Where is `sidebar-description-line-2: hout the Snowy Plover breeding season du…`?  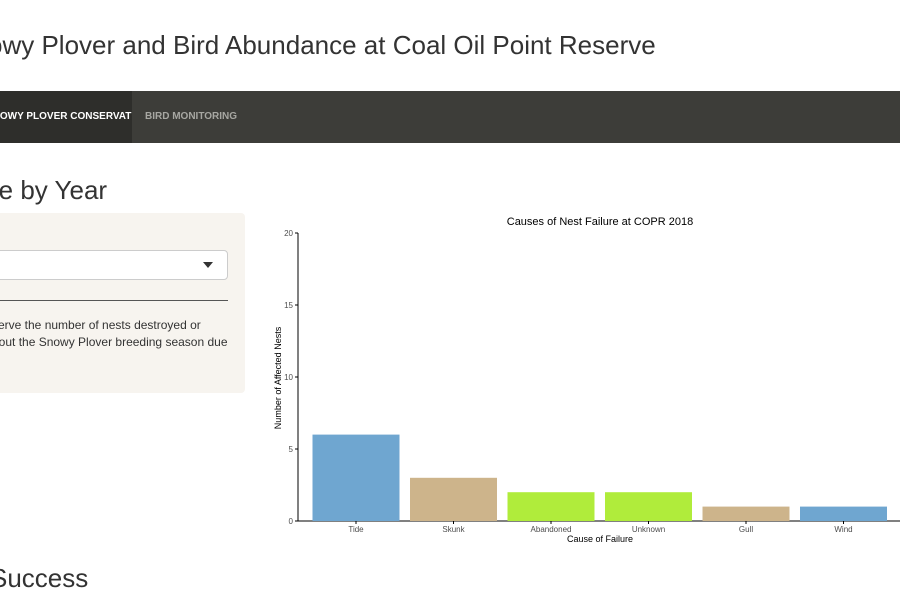 sidebar-description-line-2: hout the Snowy Plover breeding season du… is located at coordinates (114, 342).